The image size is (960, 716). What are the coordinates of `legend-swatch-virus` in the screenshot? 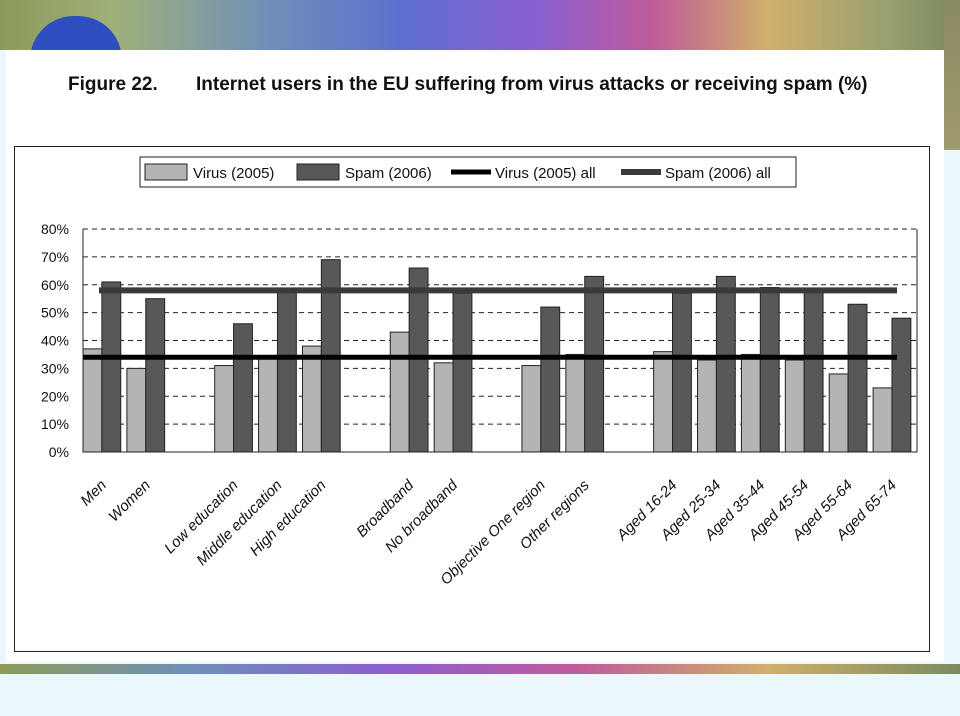 It's located at (166, 172).